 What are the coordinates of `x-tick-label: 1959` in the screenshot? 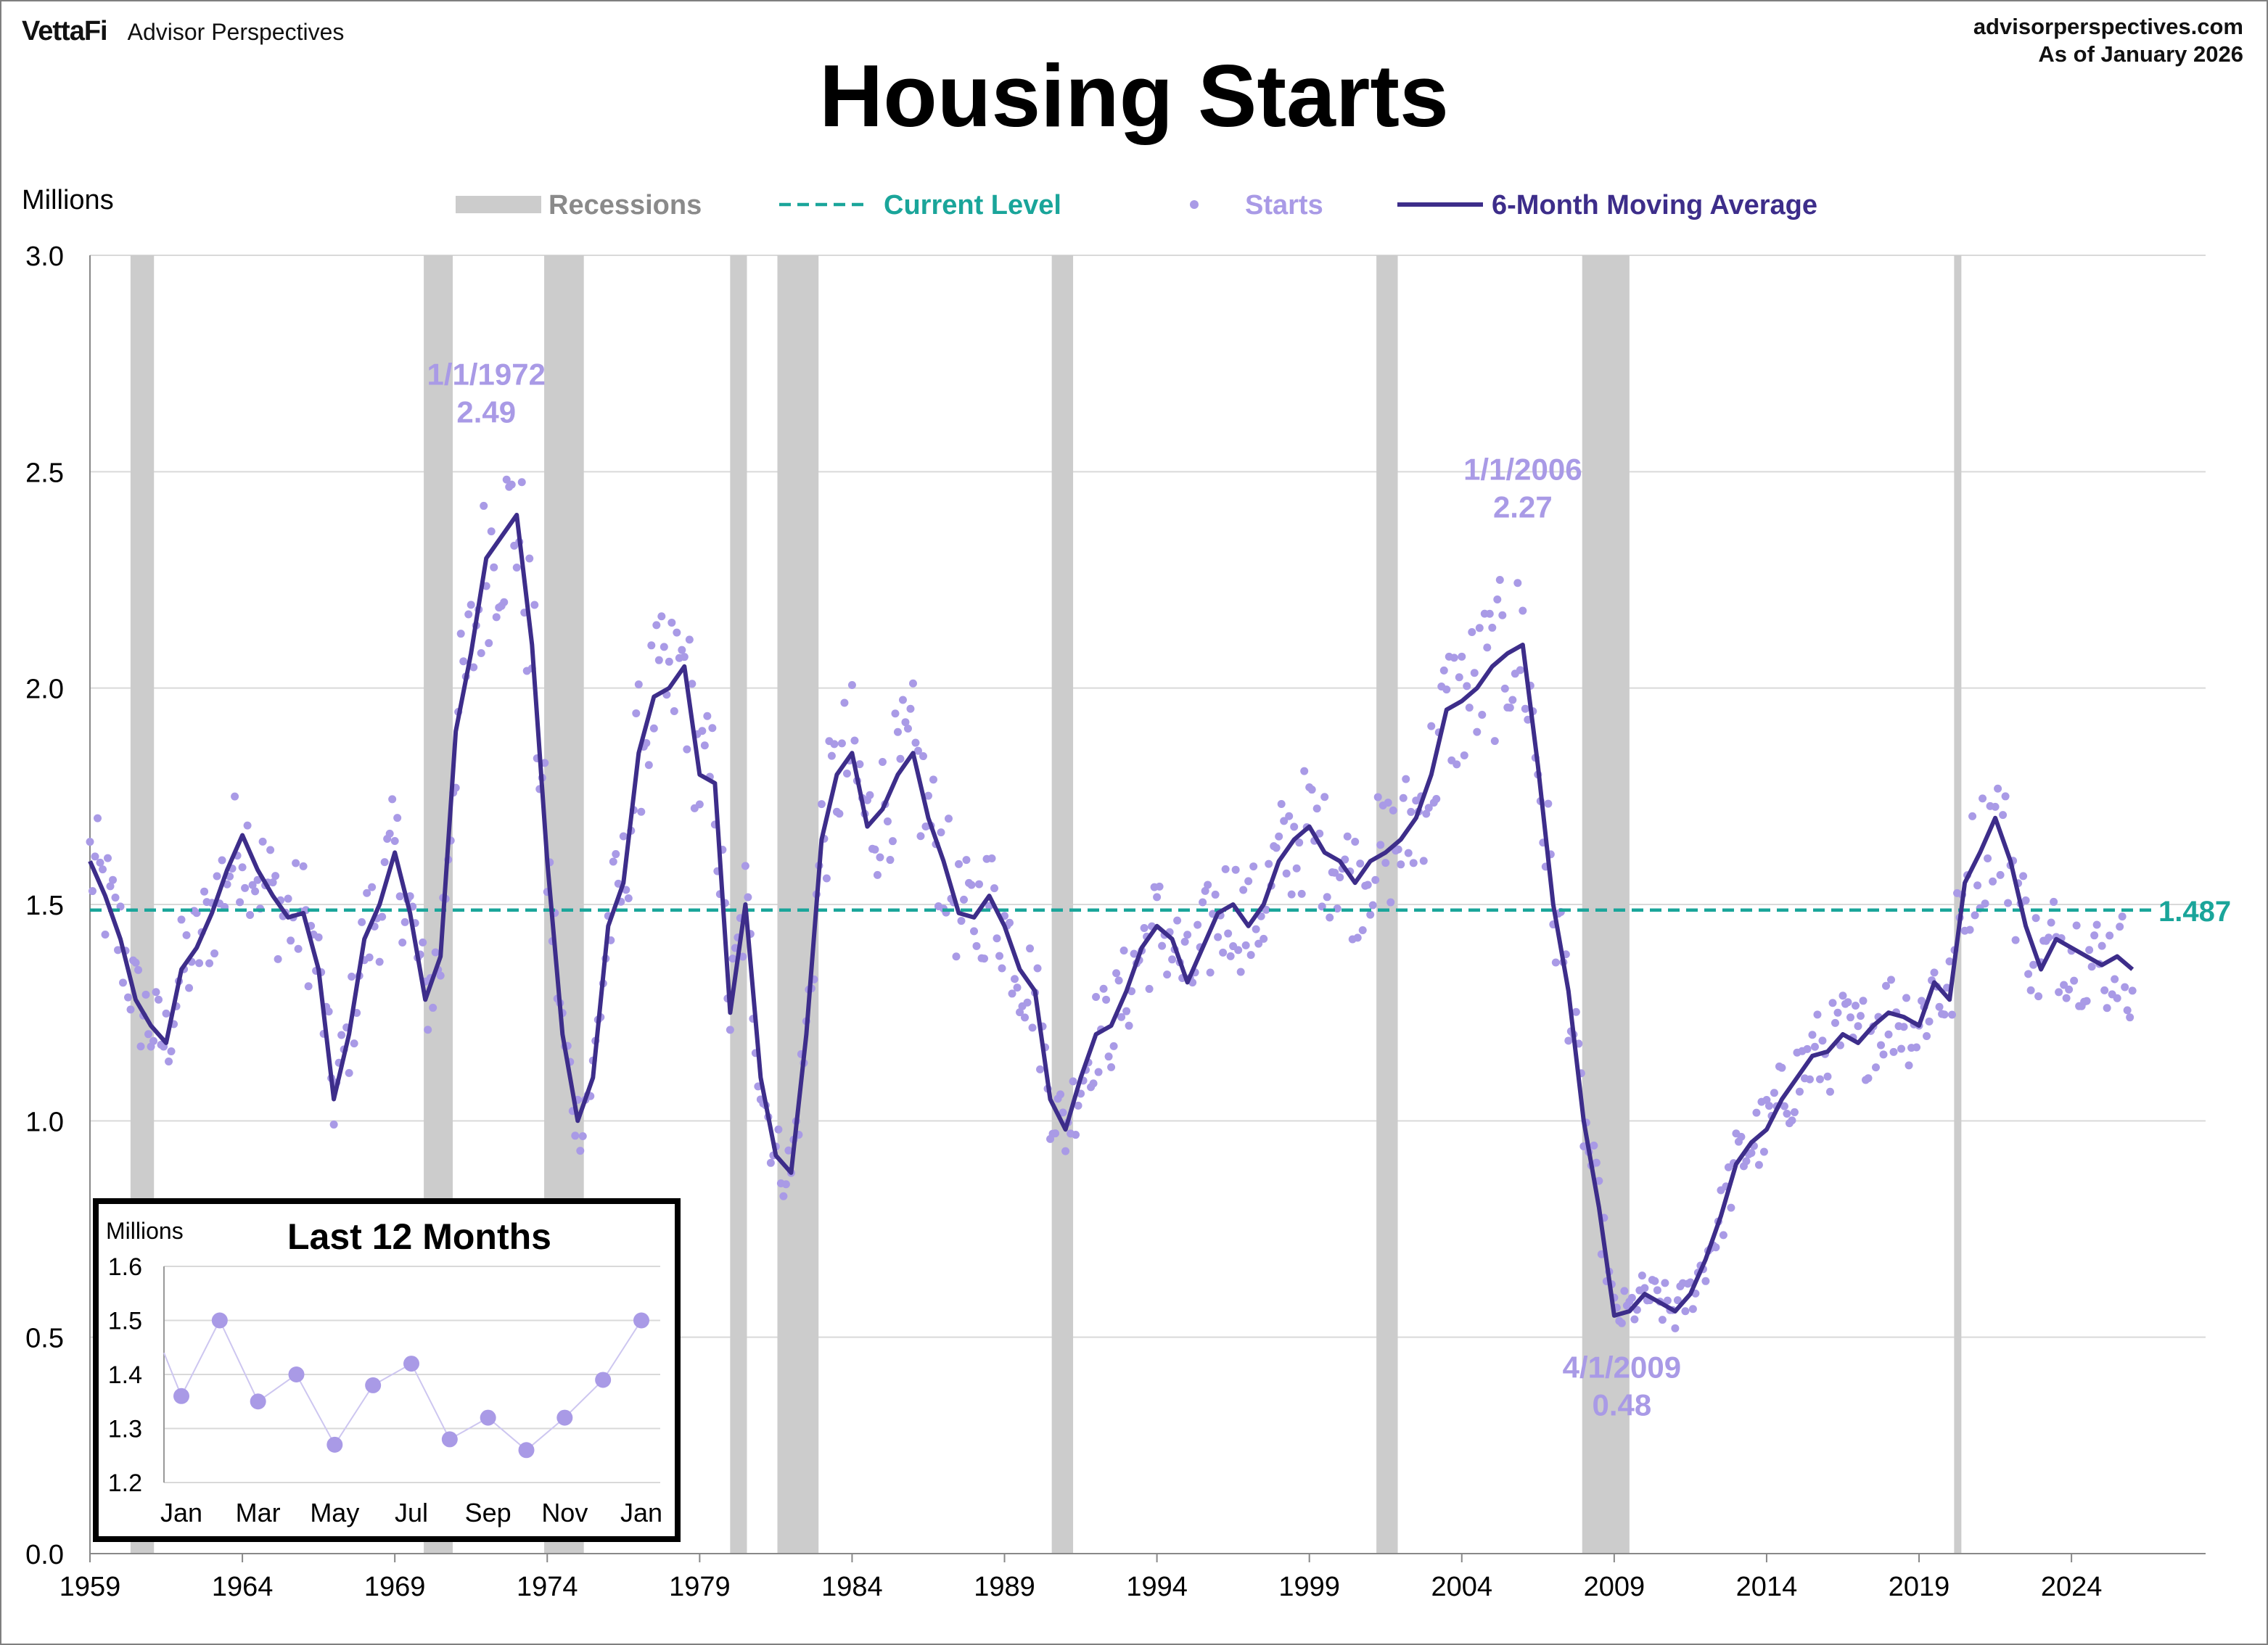 It's located at (90, 1587).